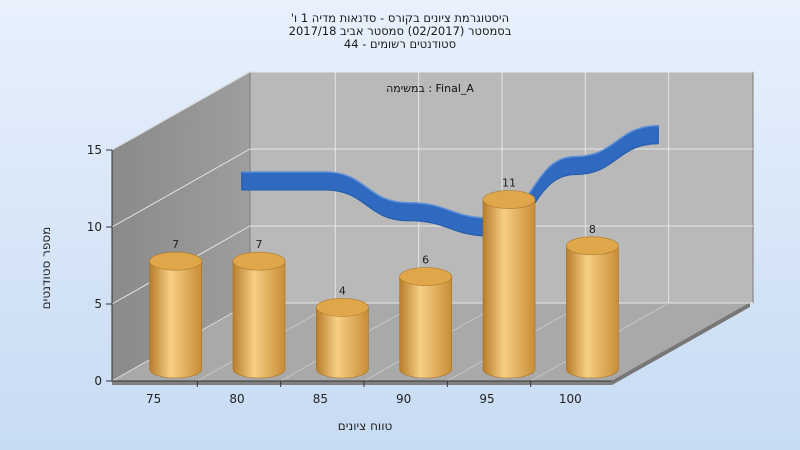 The height and width of the screenshot is (450, 800). What do you see at coordinates (342, 290) in the screenshot?
I see `data-label: 4` at bounding box center [342, 290].